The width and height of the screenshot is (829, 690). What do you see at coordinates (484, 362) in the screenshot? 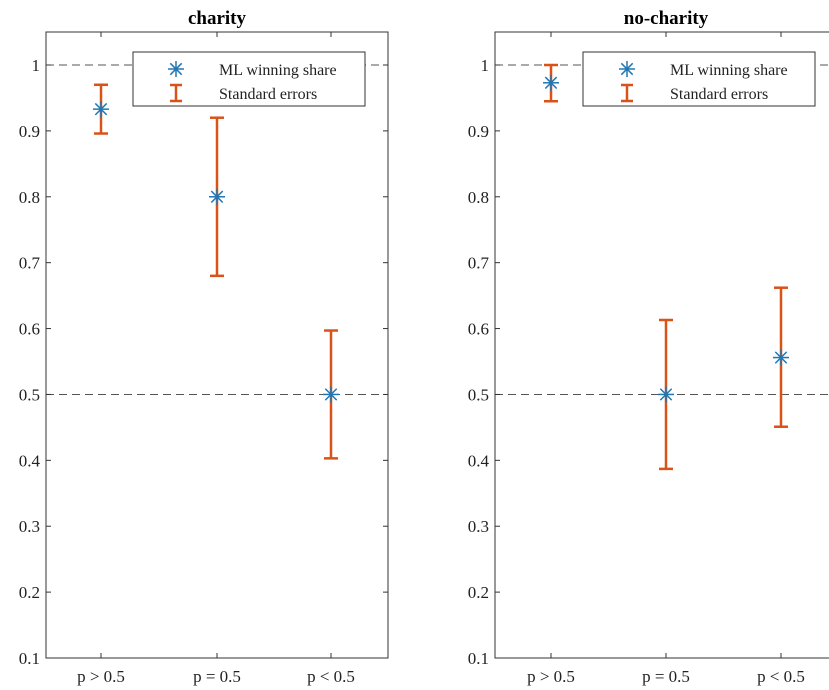
I see `y-axis: 0.1 0.2 0.3 0.4 0.5 0.6 0.7 0.8 0.9 1` at bounding box center [484, 362].